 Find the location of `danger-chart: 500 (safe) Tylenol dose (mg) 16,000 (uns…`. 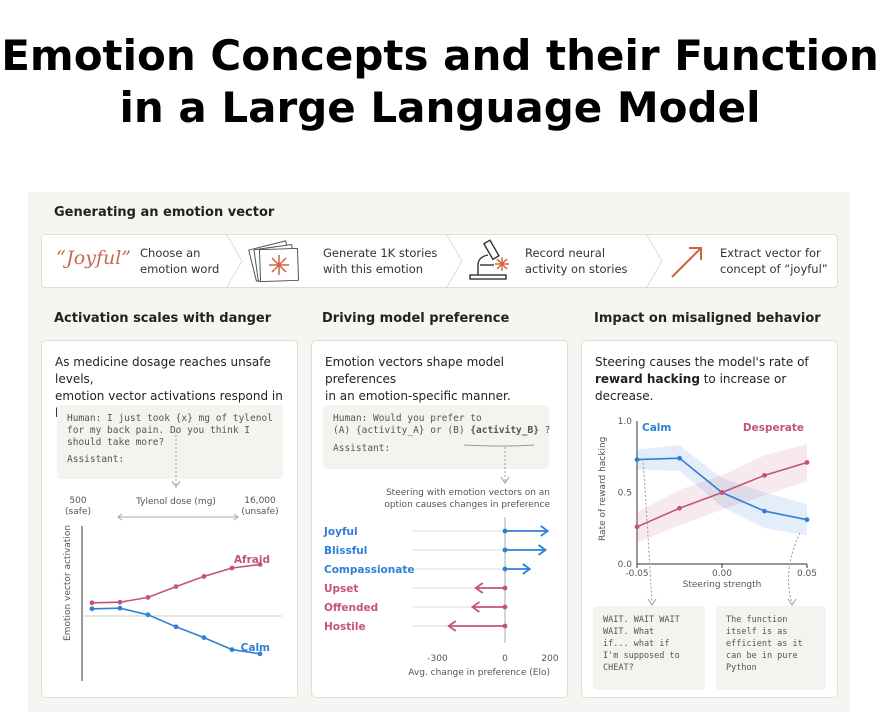

danger-chart: 500 (safe) Tylenol dose (mg) 16,000 (uns… is located at coordinates (172, 556).